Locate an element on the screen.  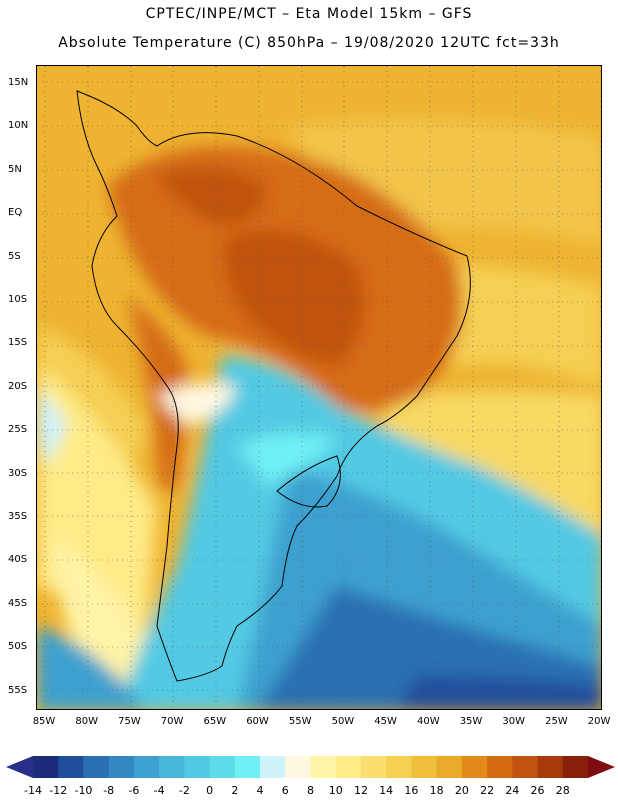
colorbar-label: 2 is located at coordinates (235, 790).